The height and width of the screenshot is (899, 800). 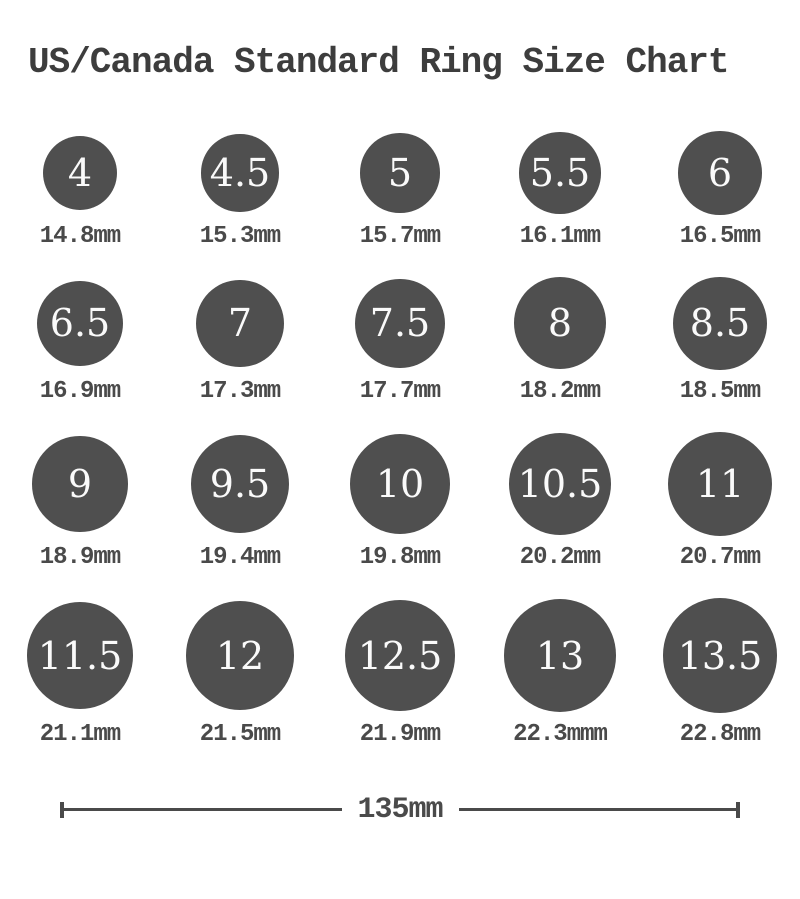 I want to click on ring-circle-zone: 8, so click(x=560, y=323).